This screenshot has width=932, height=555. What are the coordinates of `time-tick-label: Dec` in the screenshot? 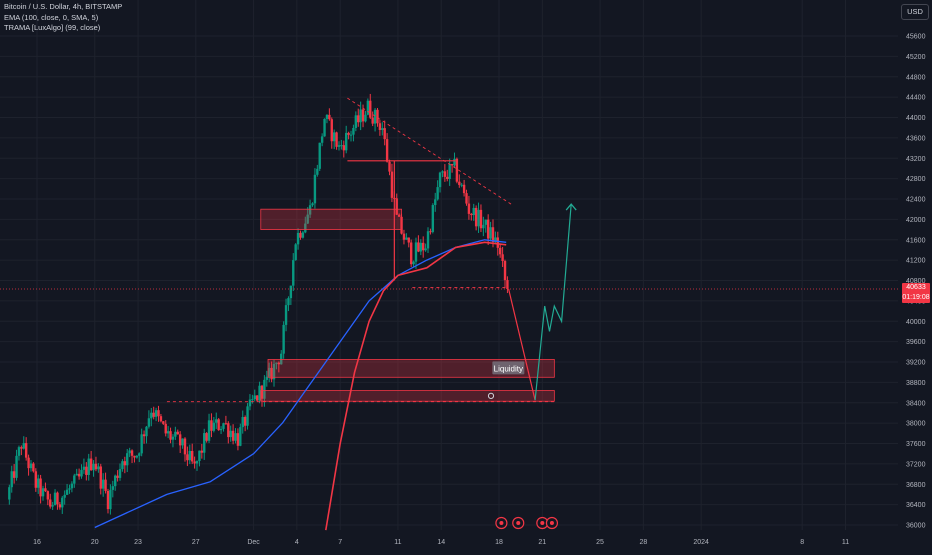 It's located at (253, 542).